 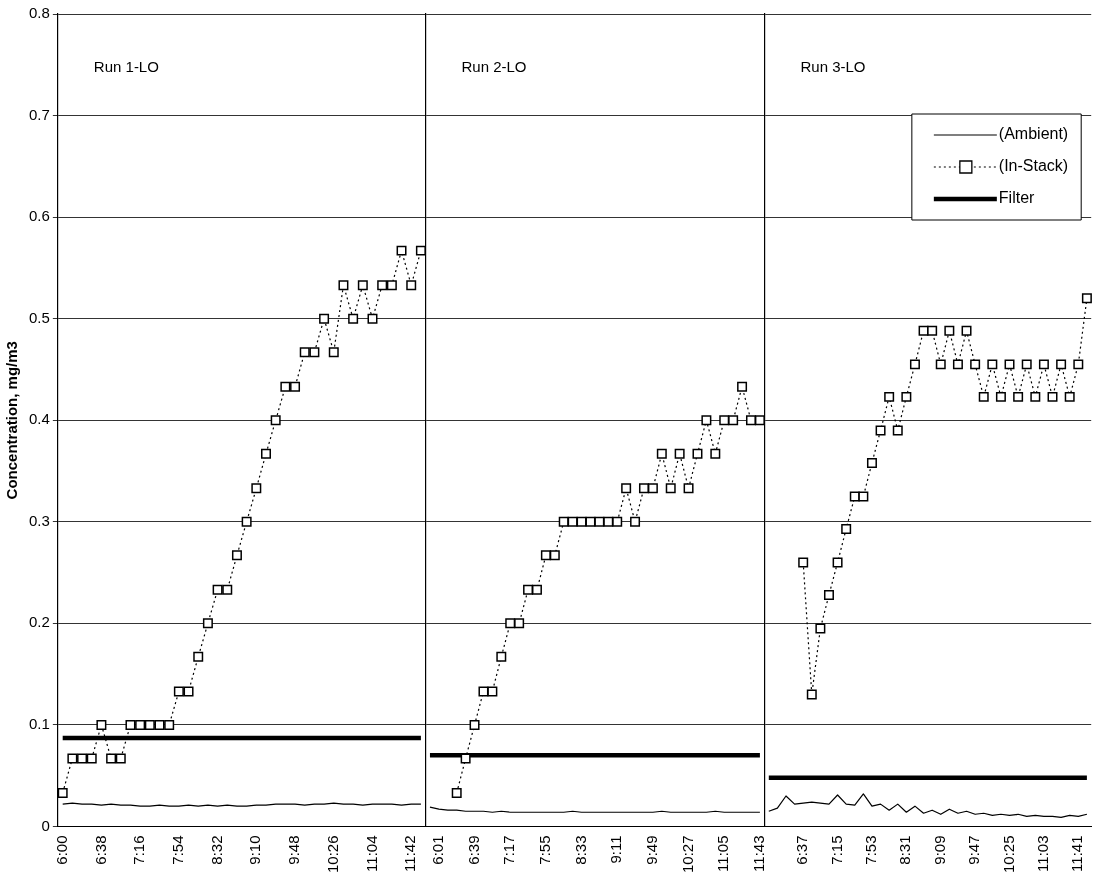 What do you see at coordinates (438, 850) in the screenshot?
I see `x-tick-label: 6:01` at bounding box center [438, 850].